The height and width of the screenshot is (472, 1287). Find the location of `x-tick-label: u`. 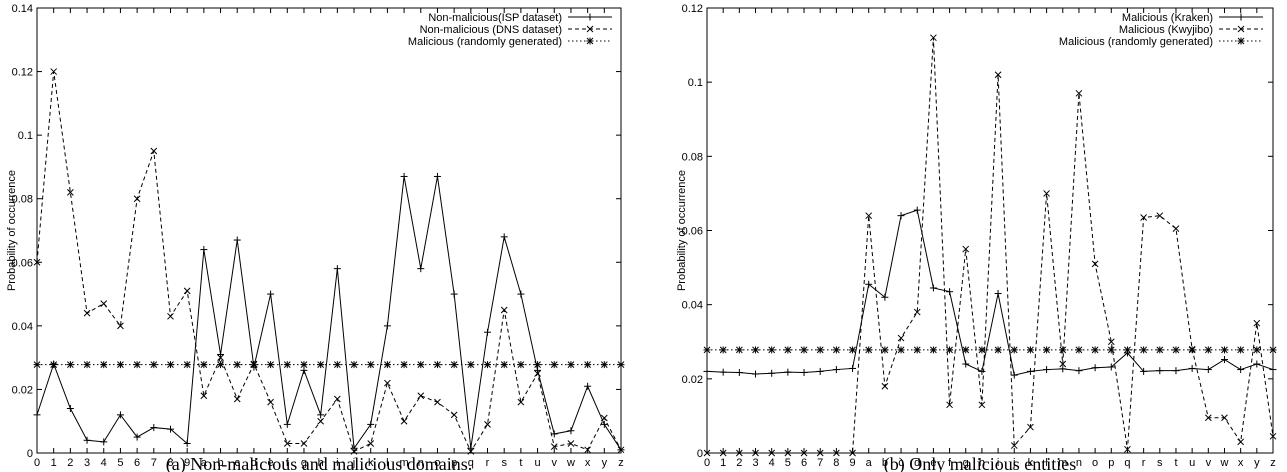

x-tick-label: u is located at coordinates (538, 463).